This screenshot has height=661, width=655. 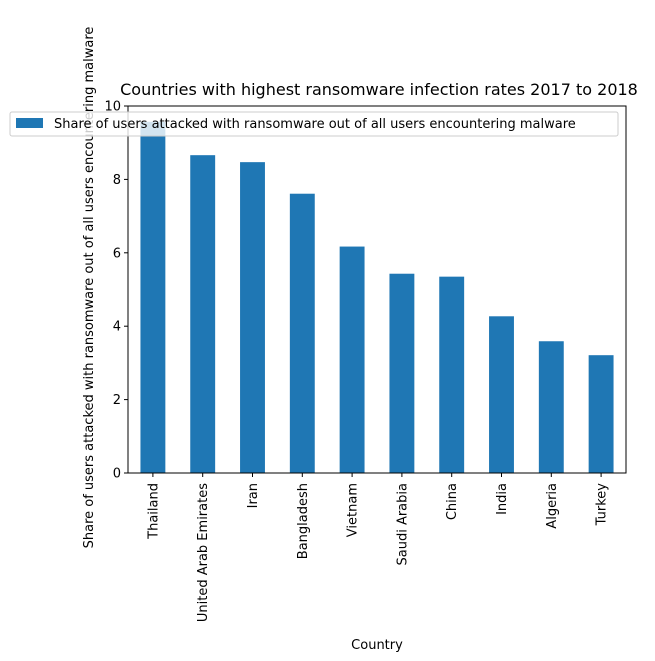 I want to click on bar-saudi-arabia, so click(x=402, y=373).